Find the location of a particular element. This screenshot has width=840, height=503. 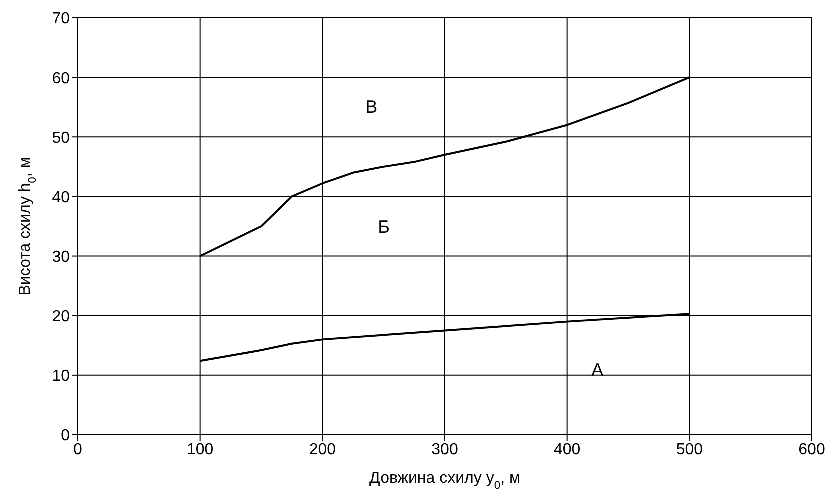

y-tick-label: 40 is located at coordinates (61, 197).